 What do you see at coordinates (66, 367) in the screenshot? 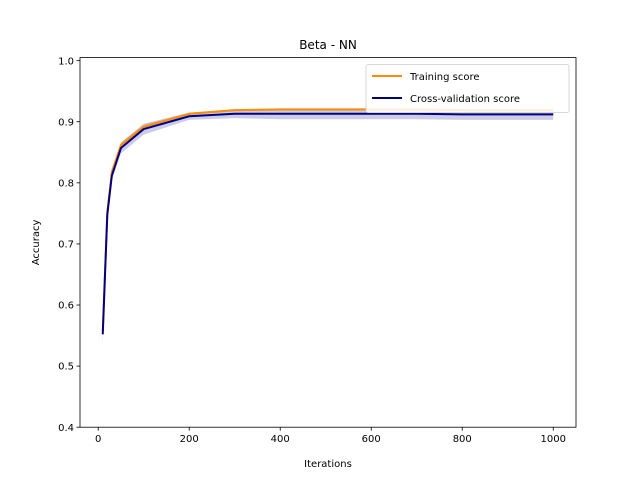
I see `y-tick-label: 0.5` at bounding box center [66, 367].